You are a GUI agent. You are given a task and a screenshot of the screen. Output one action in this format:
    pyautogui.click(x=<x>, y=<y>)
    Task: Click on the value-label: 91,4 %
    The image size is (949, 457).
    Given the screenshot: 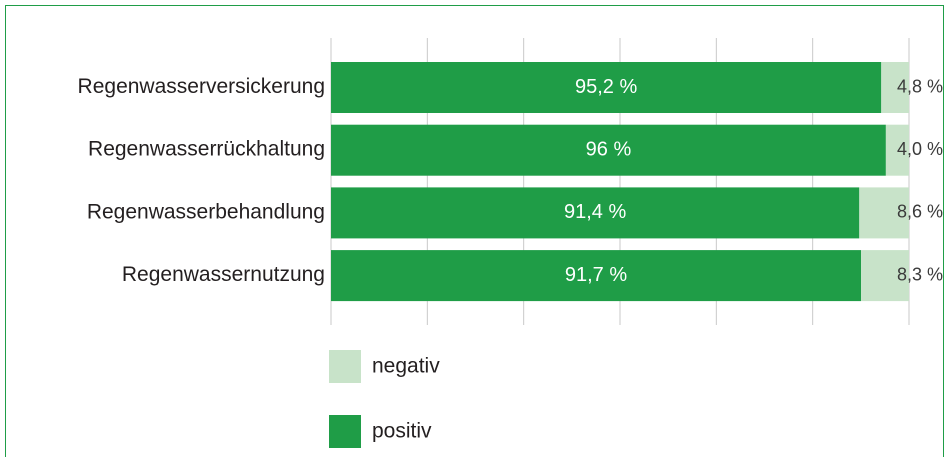 What is the action you would take?
    pyautogui.click(x=595, y=212)
    